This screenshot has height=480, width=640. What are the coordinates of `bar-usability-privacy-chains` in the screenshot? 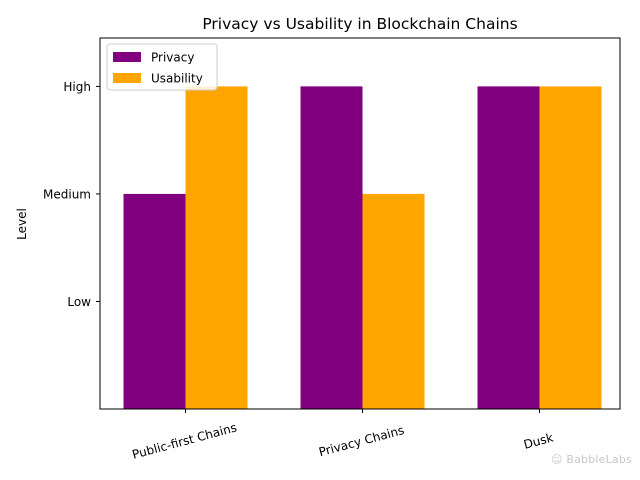 It's located at (393, 301).